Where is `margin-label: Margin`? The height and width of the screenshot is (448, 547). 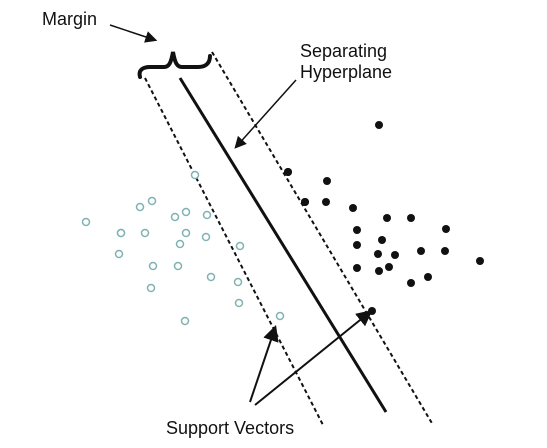
margin-label: Margin is located at coordinates (69, 19).